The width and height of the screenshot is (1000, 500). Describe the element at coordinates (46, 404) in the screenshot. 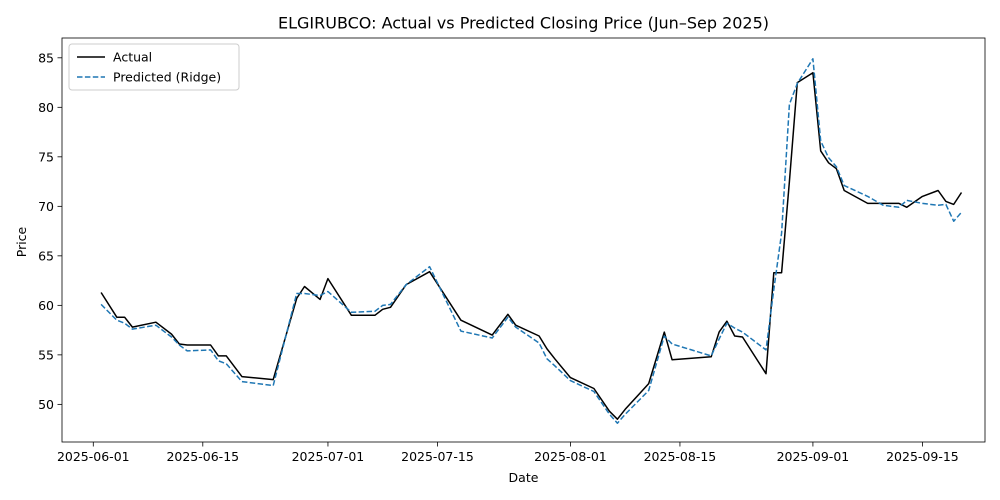

I see `y-tick-label-0: 50` at that location.